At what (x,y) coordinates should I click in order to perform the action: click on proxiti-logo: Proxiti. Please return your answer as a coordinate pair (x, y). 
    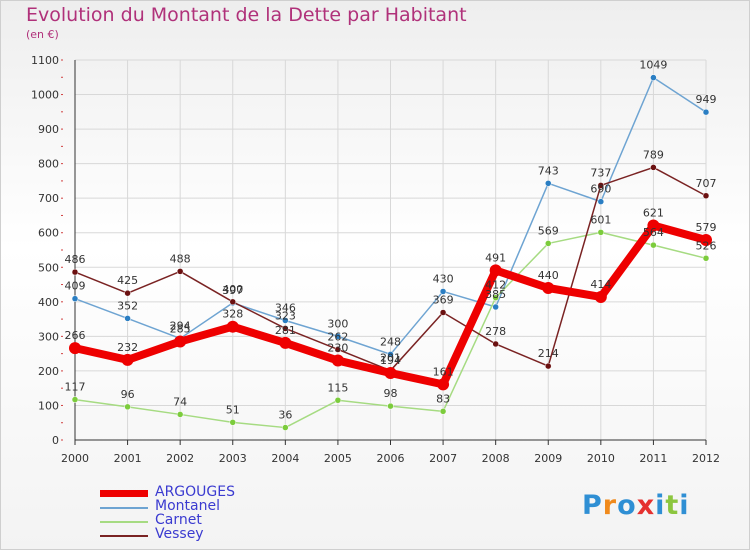
    Looking at the image, I should click on (636, 505).